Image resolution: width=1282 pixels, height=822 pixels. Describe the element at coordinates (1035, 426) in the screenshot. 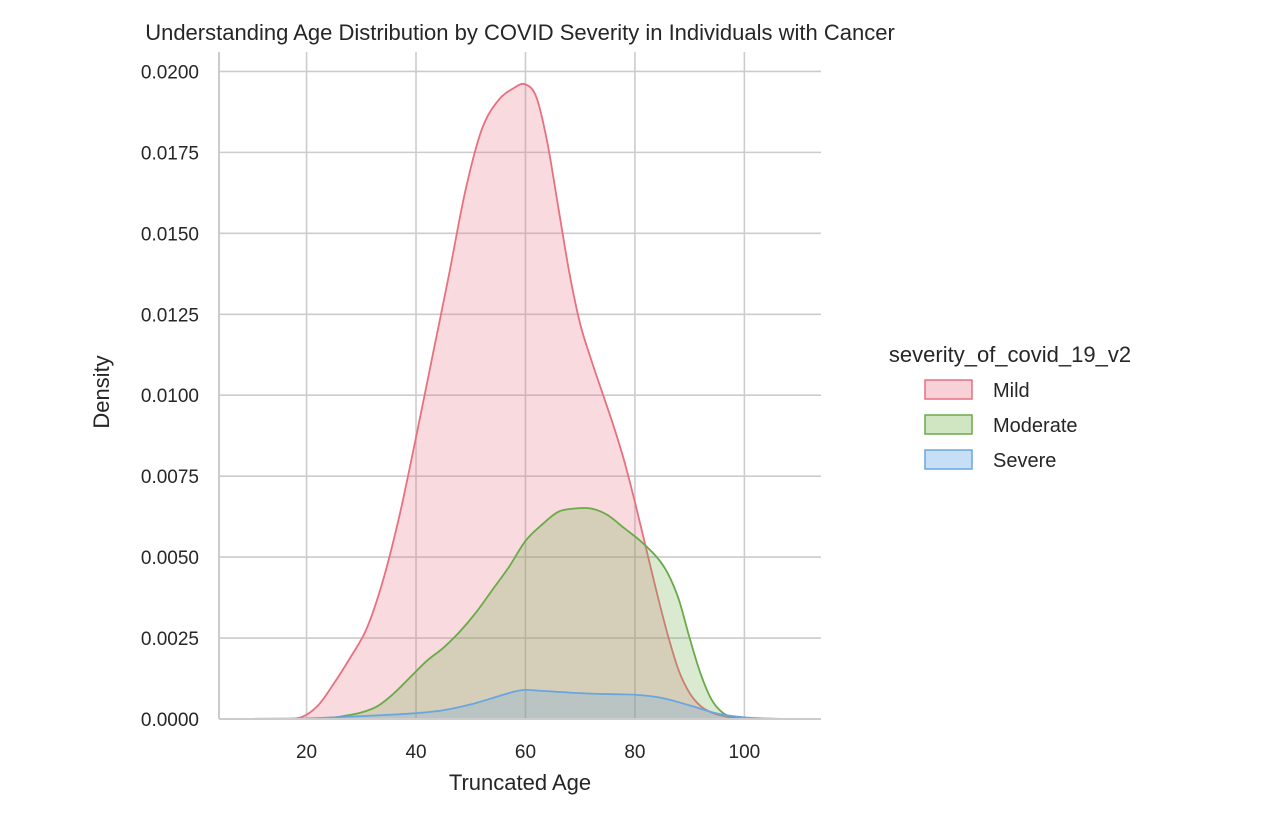

I see `moderate-legend-label: Moderate` at that location.